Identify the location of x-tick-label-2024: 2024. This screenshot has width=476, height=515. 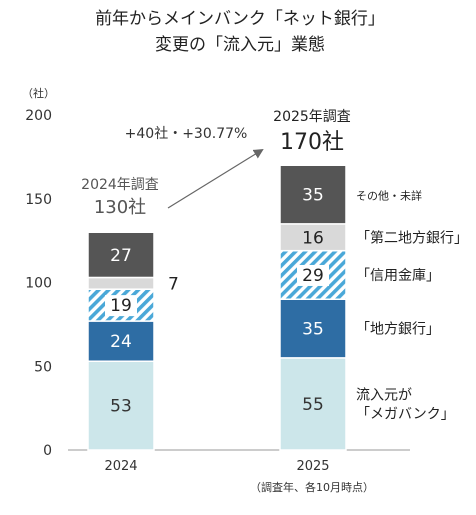
(120, 466).